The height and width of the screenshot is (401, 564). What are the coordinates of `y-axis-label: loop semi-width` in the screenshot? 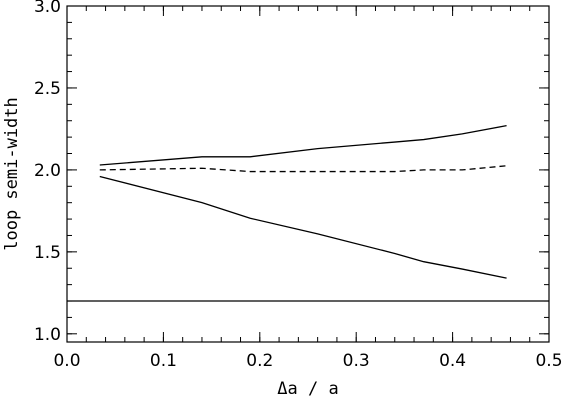 It's located at (12, 174).